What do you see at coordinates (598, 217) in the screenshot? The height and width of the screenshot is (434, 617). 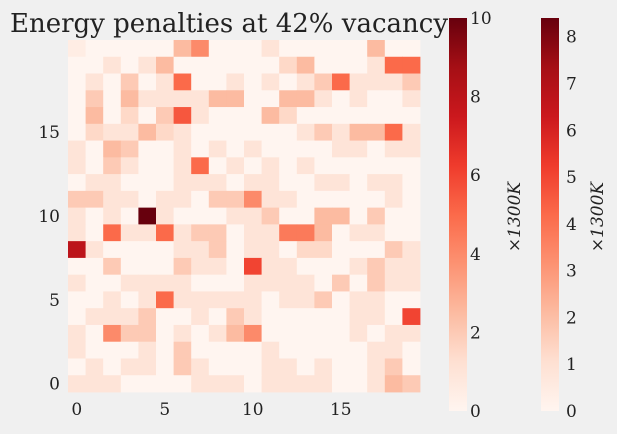 I see `colorbar-2-label: ×1300K` at bounding box center [598, 217].